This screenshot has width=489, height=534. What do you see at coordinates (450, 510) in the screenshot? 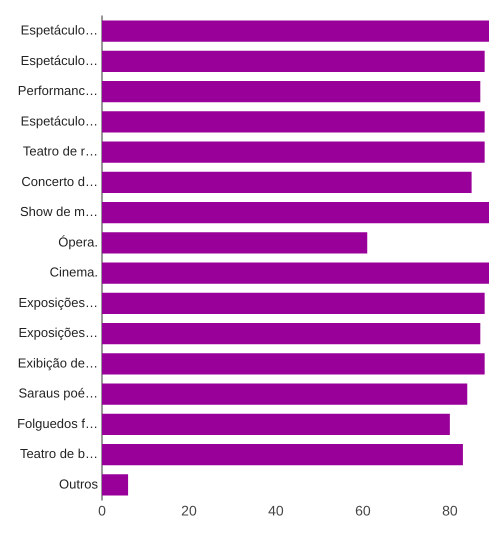
I see `x-tick-label: 80` at bounding box center [450, 510].